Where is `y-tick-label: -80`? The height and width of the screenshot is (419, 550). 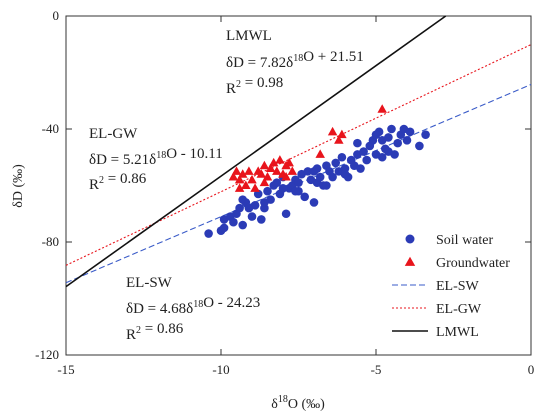
y-tick-label: -80 is located at coordinates (50, 241).